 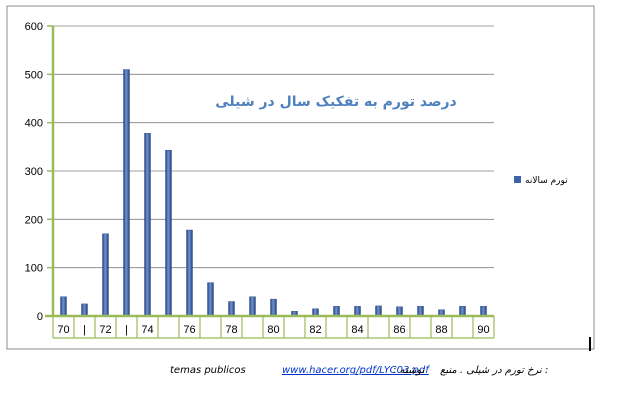 What do you see at coordinates (315, 330) in the screenshot?
I see `x-tick-label: 82` at bounding box center [315, 330].